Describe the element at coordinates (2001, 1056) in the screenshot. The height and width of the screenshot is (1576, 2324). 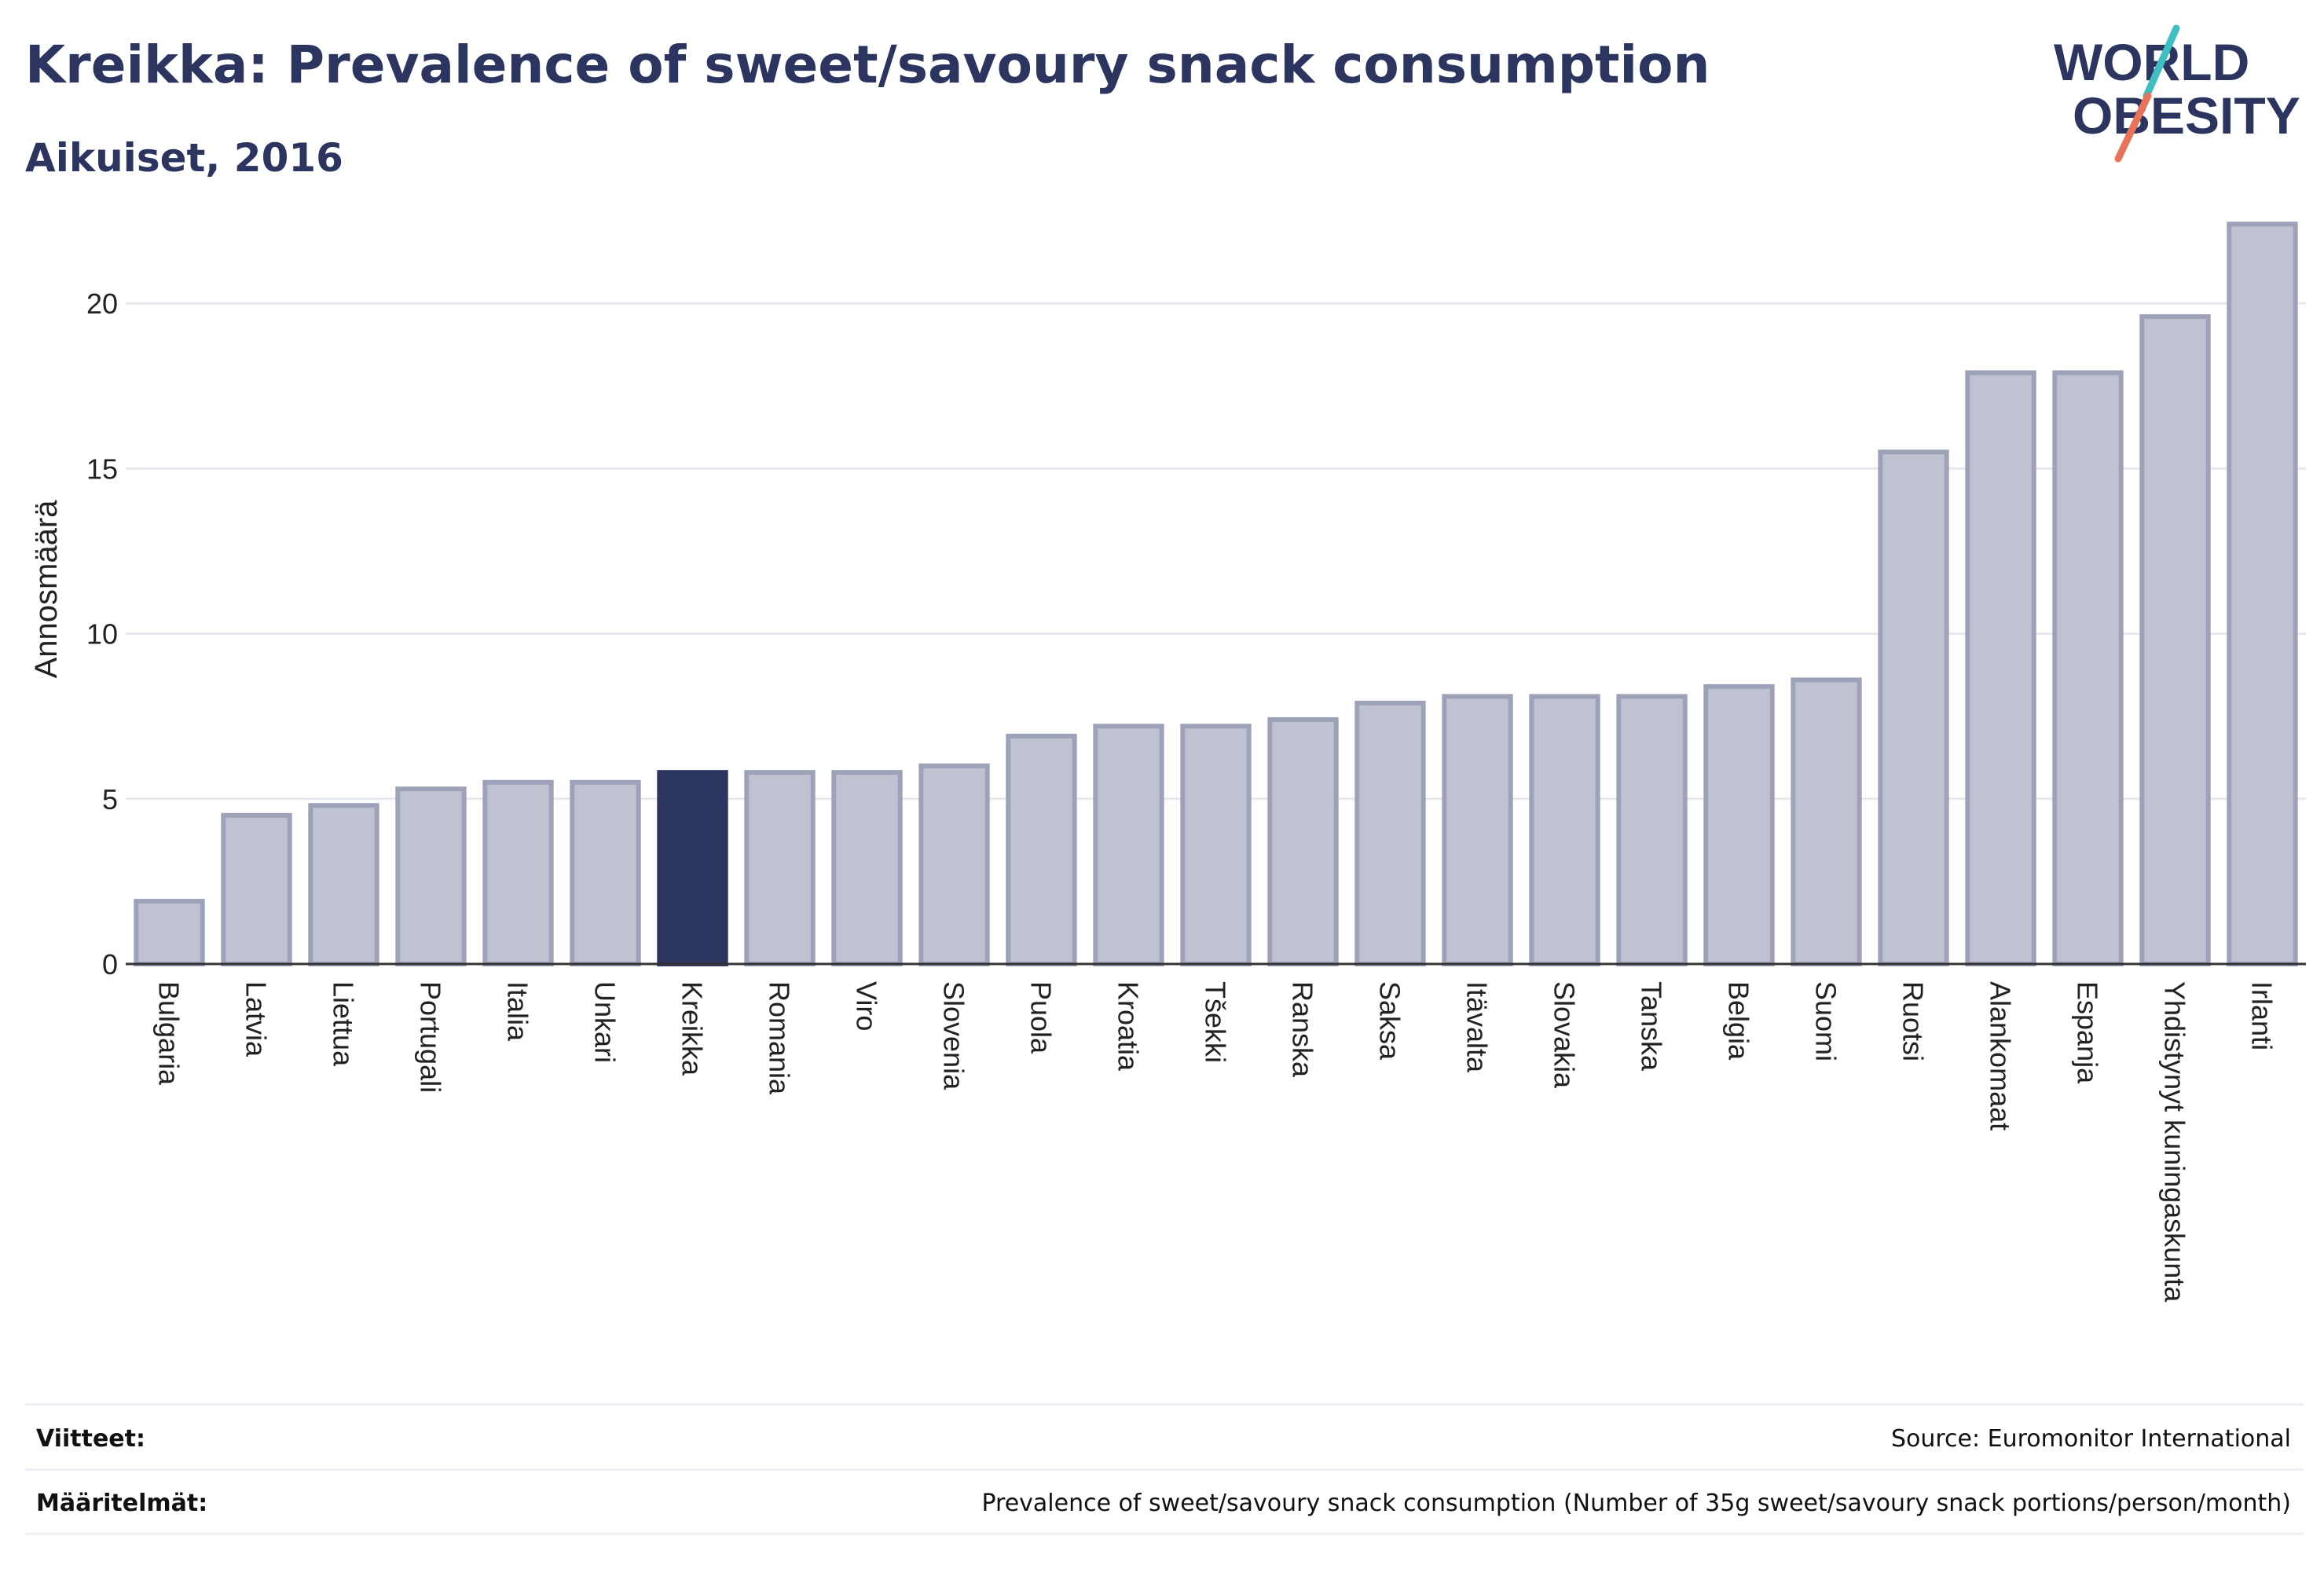
I see `x-tick-label: Alankomaat` at that location.